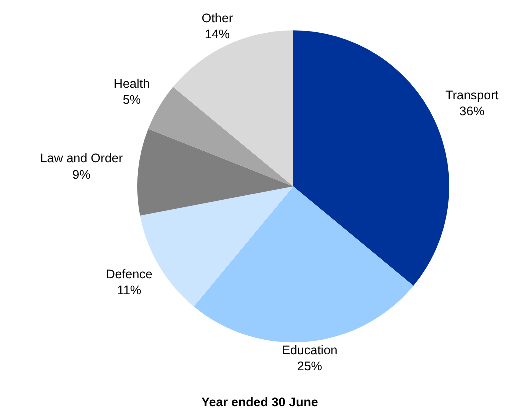 Image resolution: width=519 pixels, height=414 pixels. What do you see at coordinates (81, 175) in the screenshot?
I see `data-label: 9%` at bounding box center [81, 175].